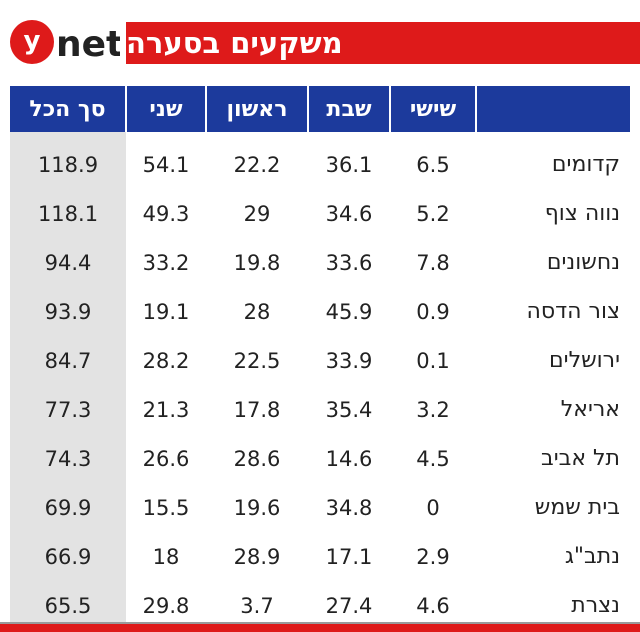 This screenshot has width=640, height=632. I want to click on header-monday: שני, so click(165, 109).